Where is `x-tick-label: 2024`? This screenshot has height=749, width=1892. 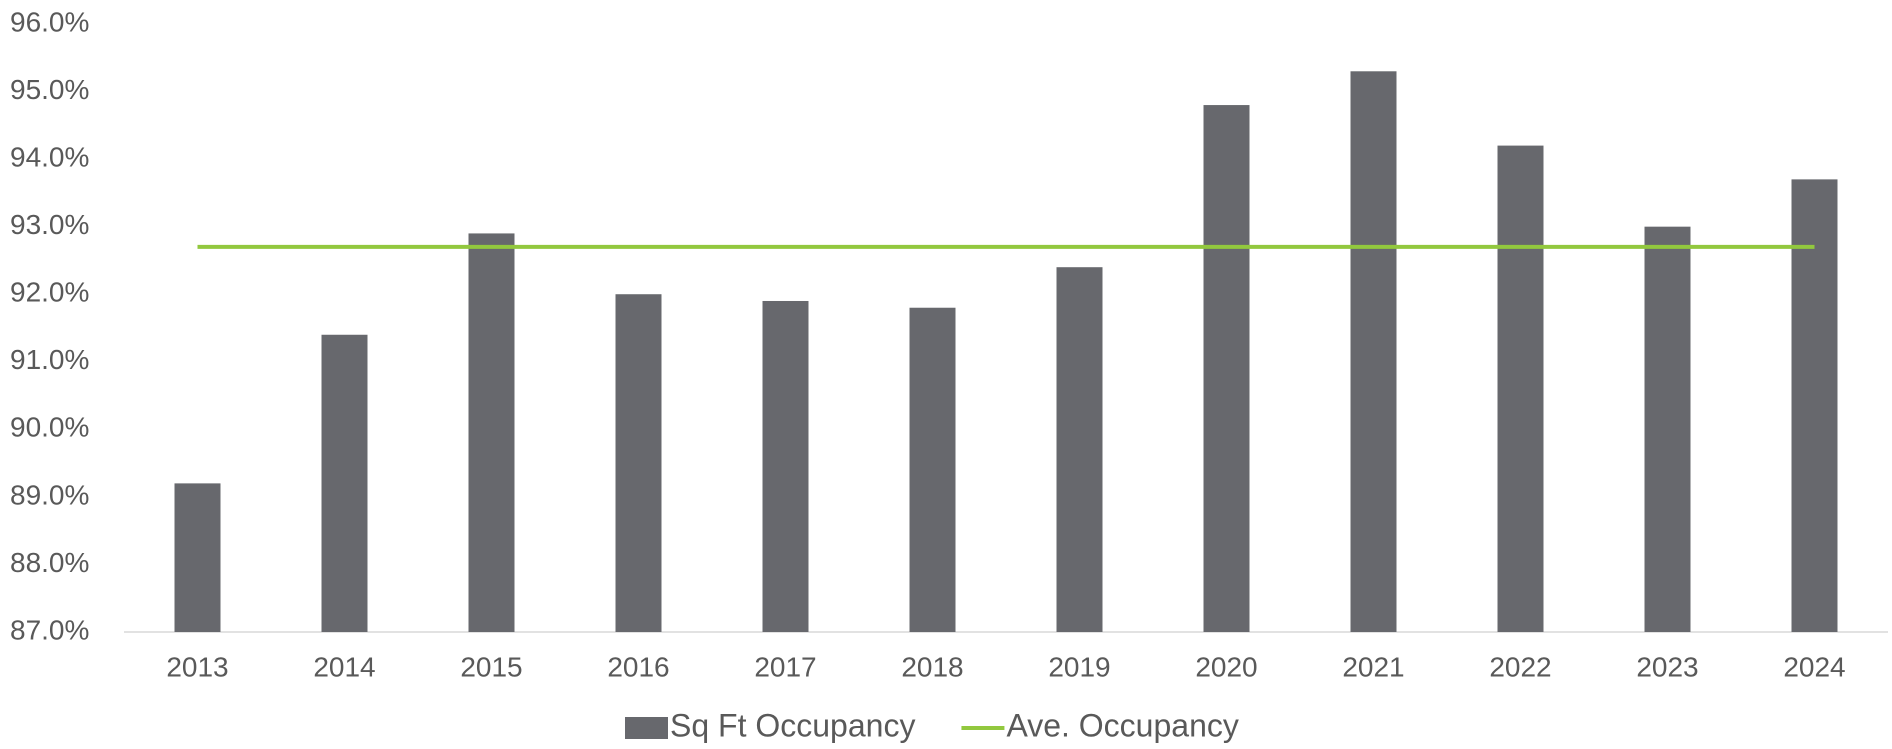 x-tick-label: 2024 is located at coordinates (1814, 666).